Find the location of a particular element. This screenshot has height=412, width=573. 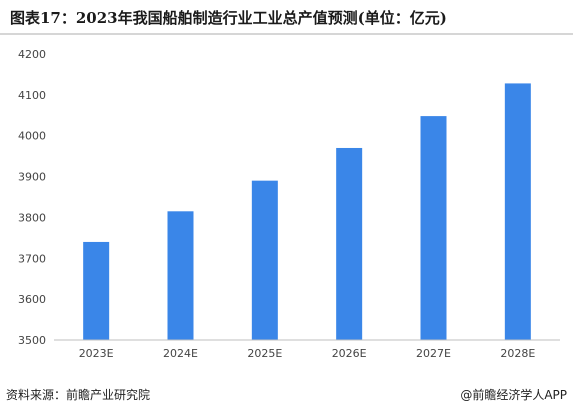

chart-title: 图表17：2023年我国船舶制造行业工业总产值预测(单位：亿元) is located at coordinates (228, 18).